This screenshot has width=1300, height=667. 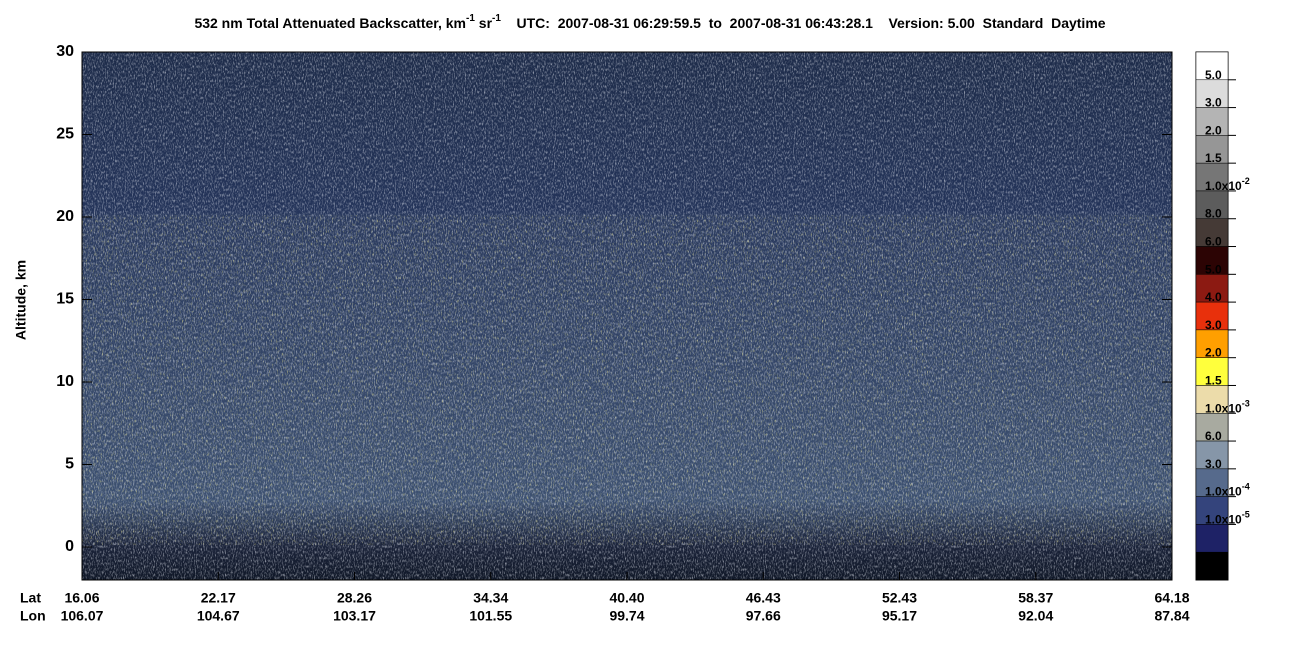 I want to click on colorbar-label-superscript: -4, so click(x=1246, y=487).